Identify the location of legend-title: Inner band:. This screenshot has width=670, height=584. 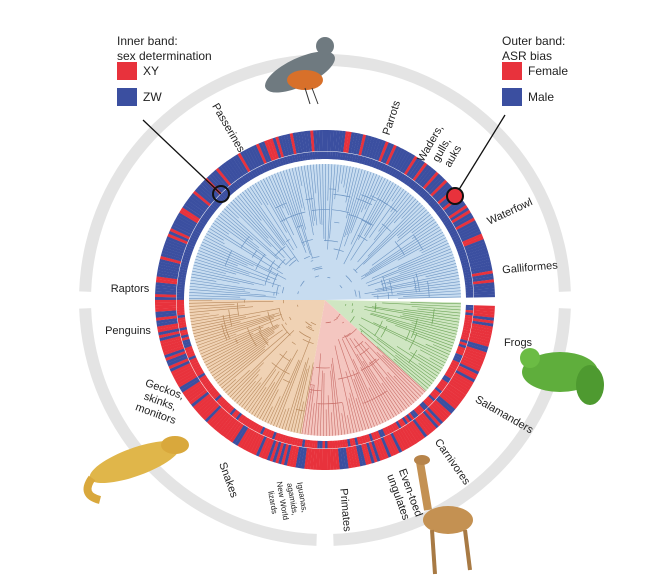
(147, 41).